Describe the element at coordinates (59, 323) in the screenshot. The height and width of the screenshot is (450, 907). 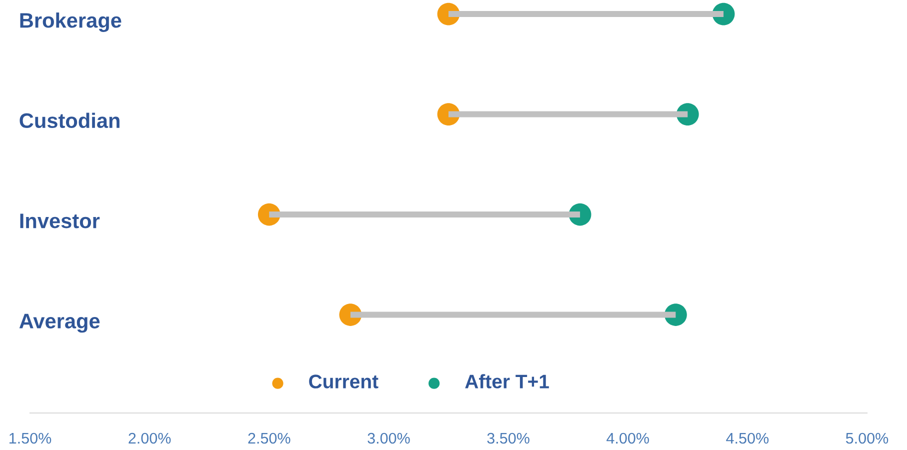
I see `y-tick-label: Average` at that location.